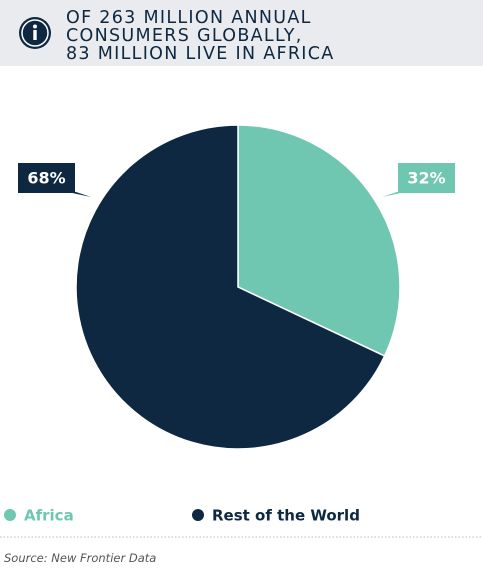 The width and height of the screenshot is (483, 569). Describe the element at coordinates (184, 36) in the screenshot. I see `chart-title: CONSUMERS GLOBALLY,` at that location.